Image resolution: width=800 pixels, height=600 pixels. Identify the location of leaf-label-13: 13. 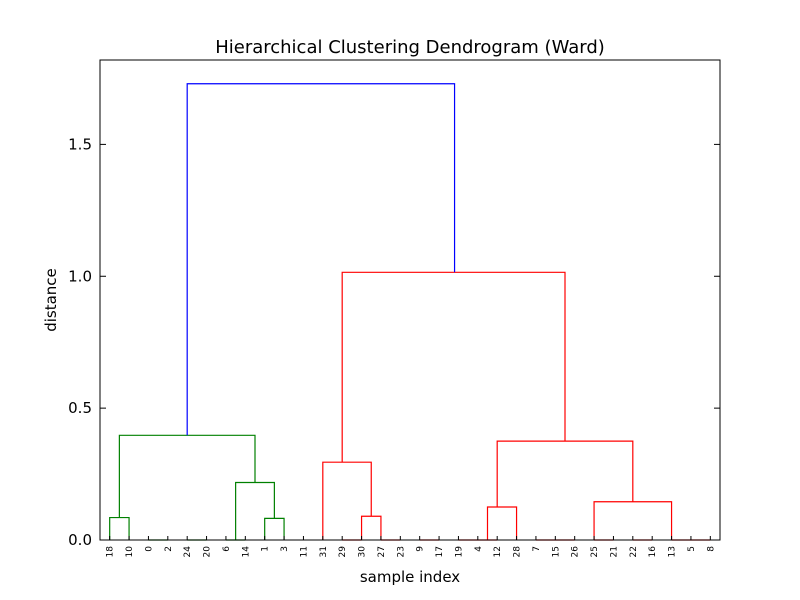
(673, 551).